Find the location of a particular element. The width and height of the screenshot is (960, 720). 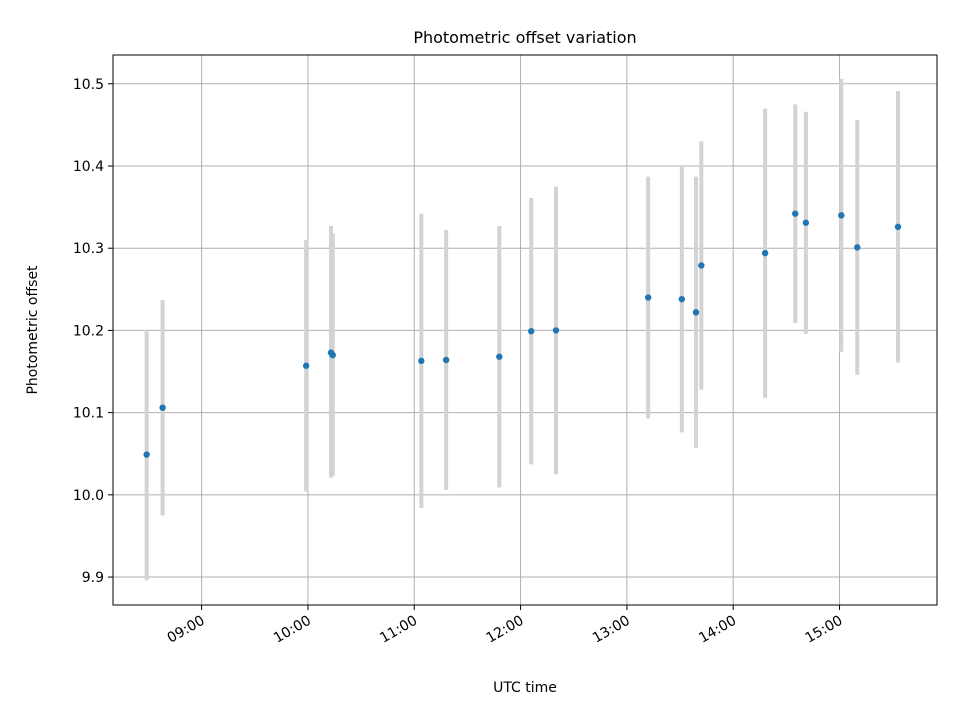

x-tick-label: 15:00 is located at coordinates (824, 630).